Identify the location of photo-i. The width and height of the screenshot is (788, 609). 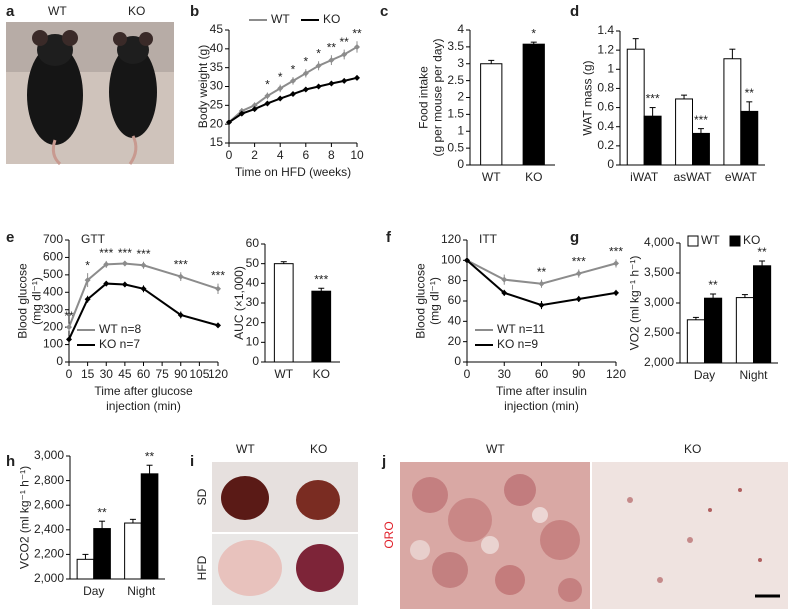
(285, 533).